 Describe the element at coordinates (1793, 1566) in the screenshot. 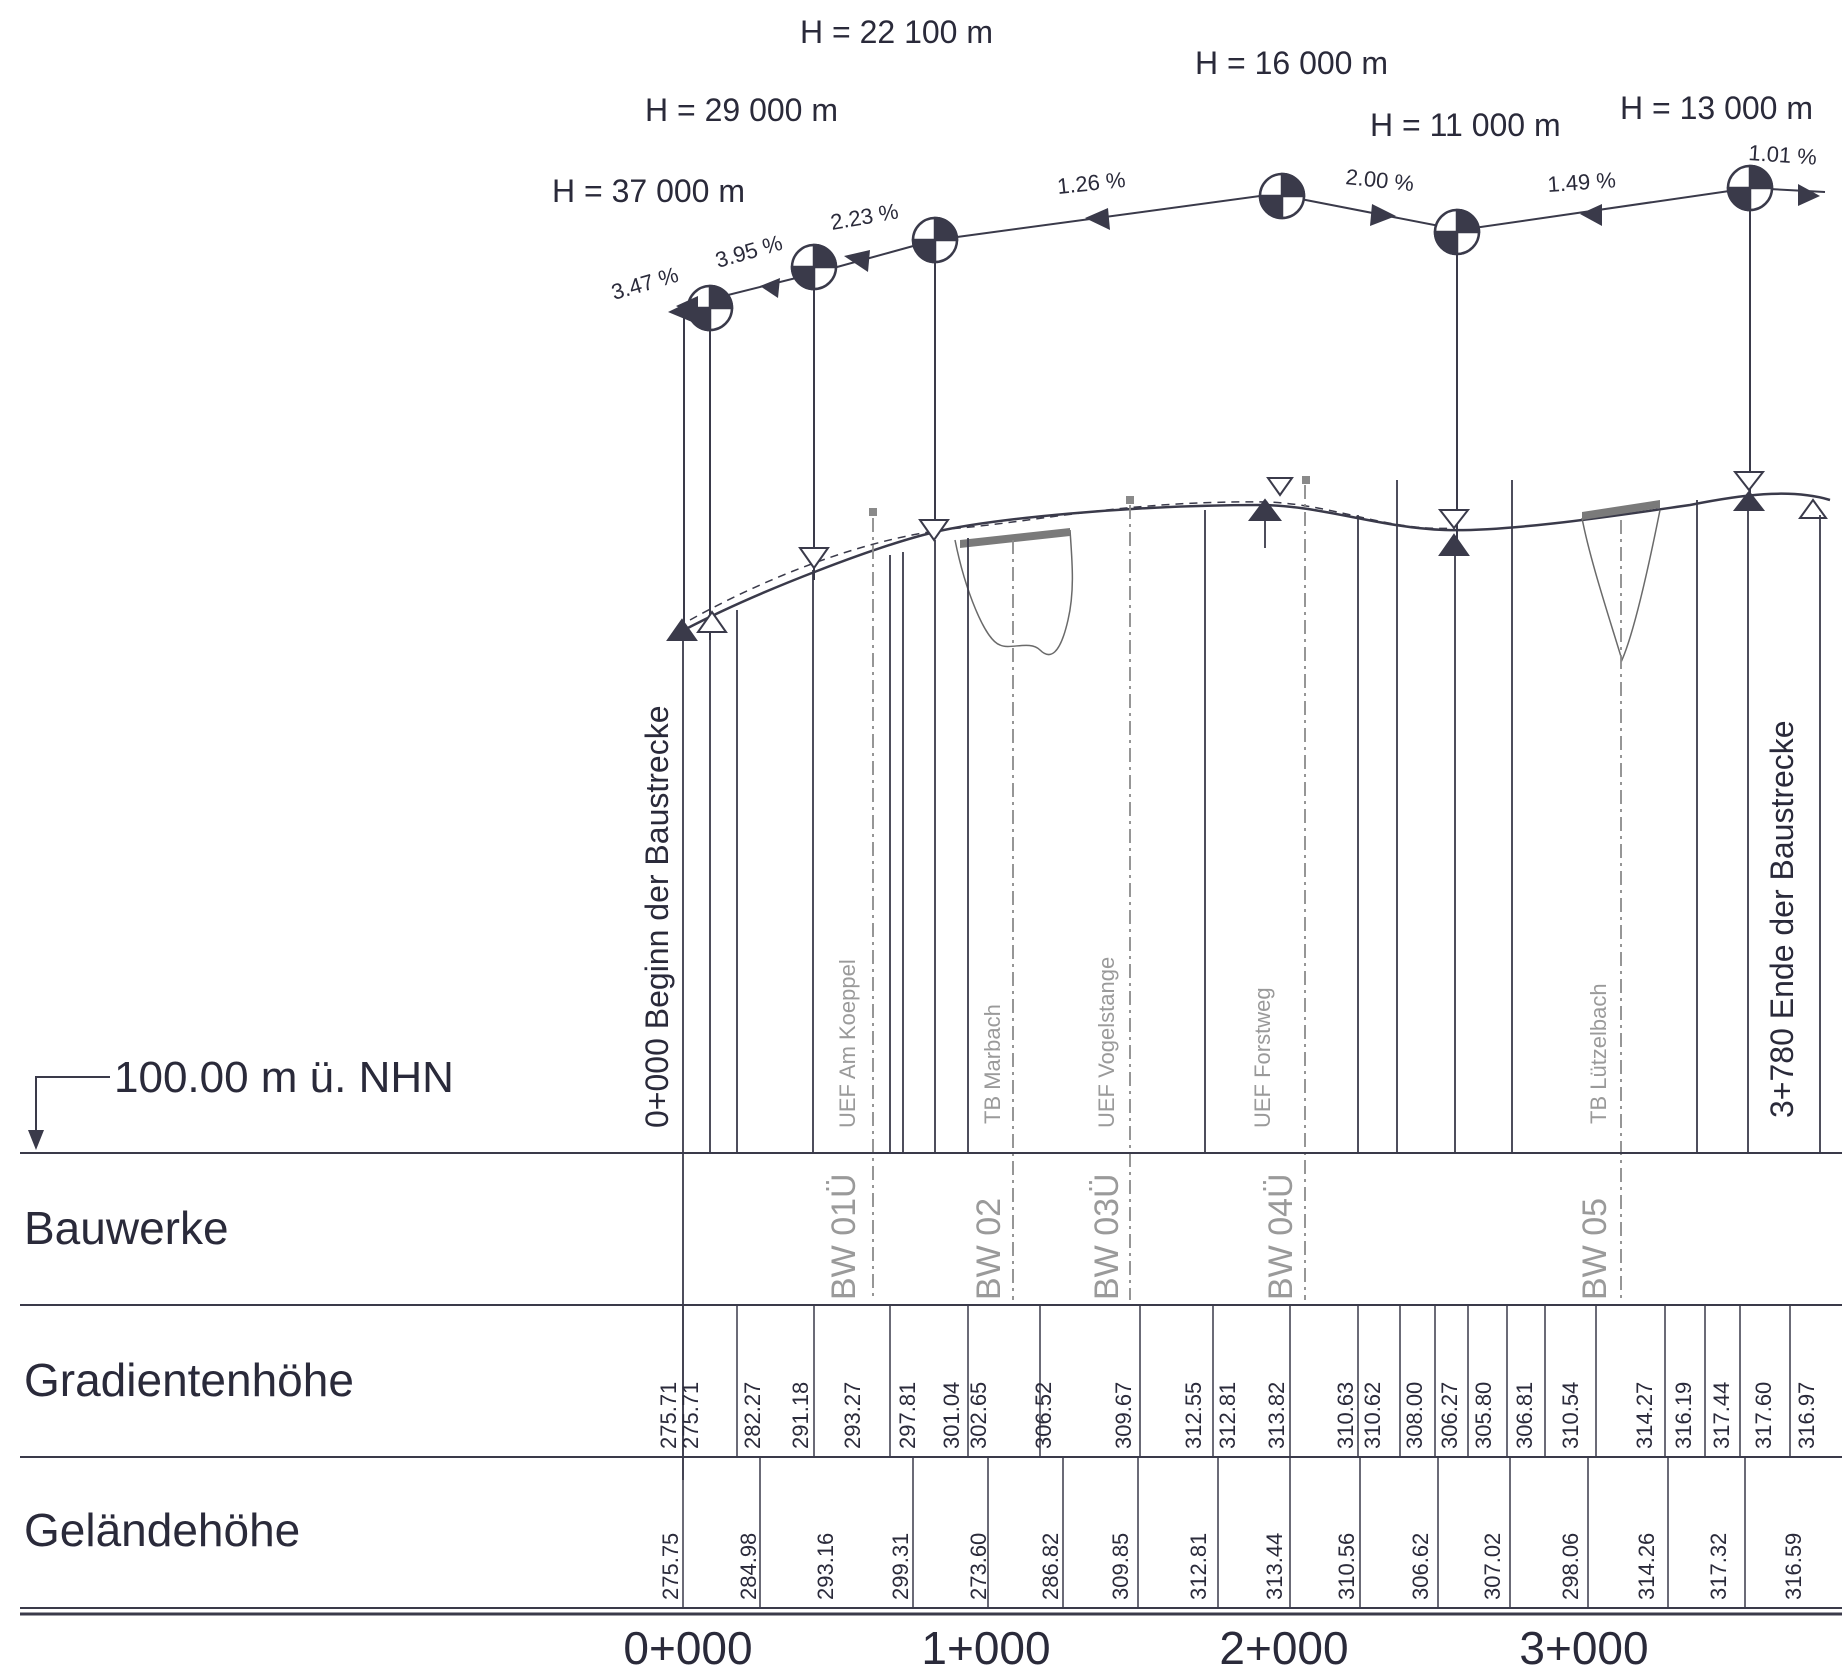

I see `terrain-height-value: 316.59` at that location.